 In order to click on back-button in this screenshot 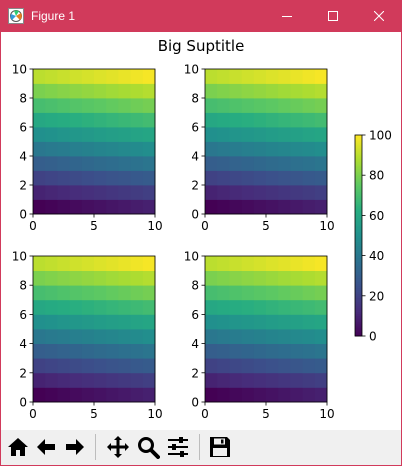, I will do `click(46, 447)`.